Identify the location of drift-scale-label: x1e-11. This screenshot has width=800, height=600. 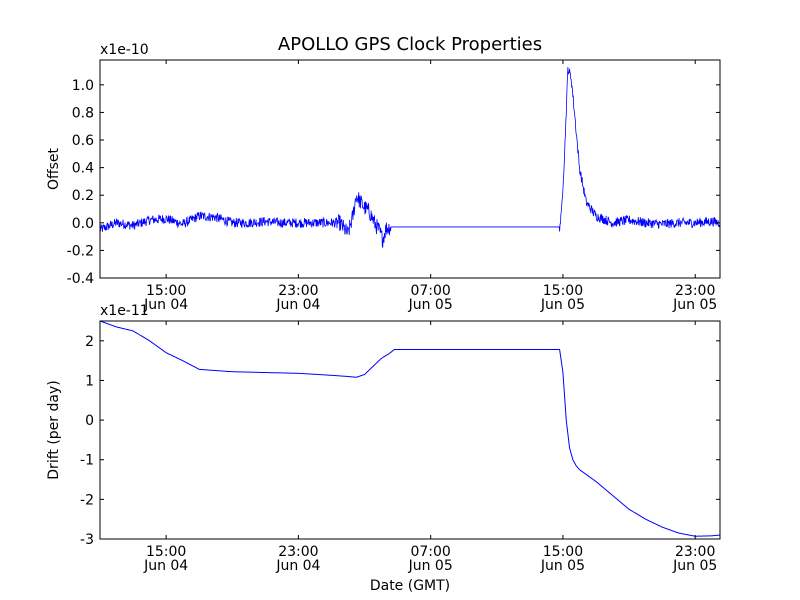
(124, 311).